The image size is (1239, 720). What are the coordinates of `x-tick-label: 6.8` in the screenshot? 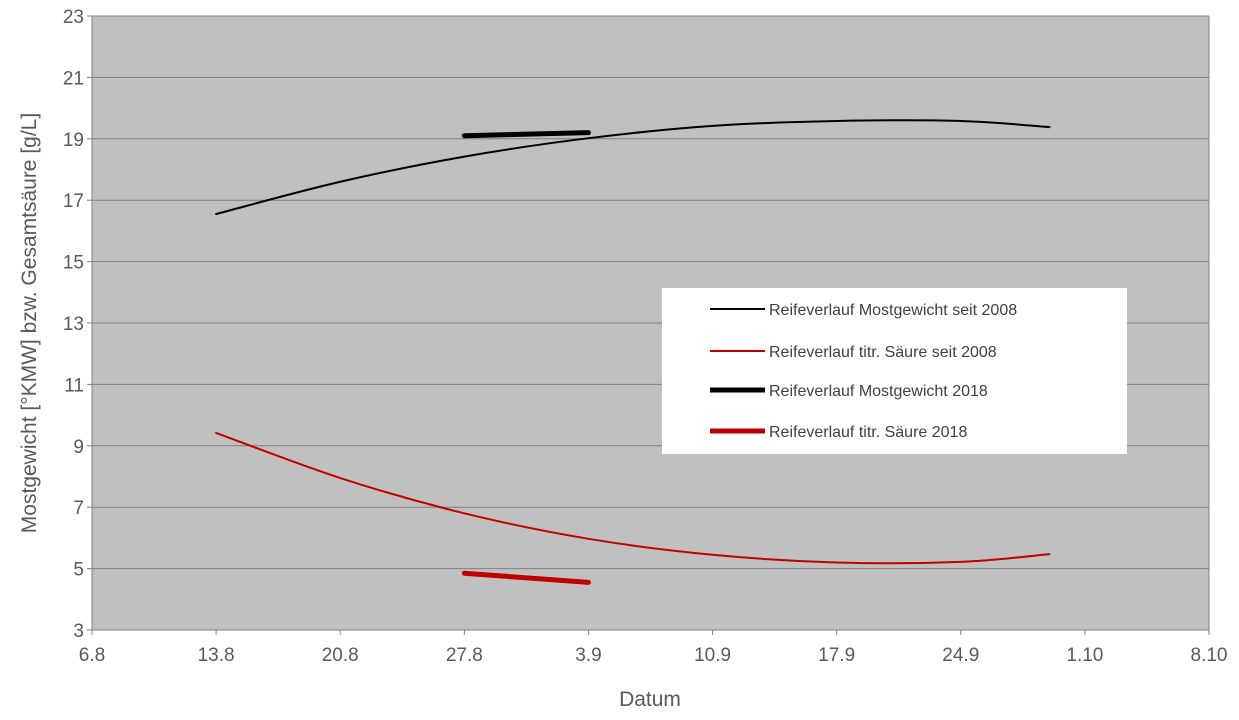 It's located at (92, 655).